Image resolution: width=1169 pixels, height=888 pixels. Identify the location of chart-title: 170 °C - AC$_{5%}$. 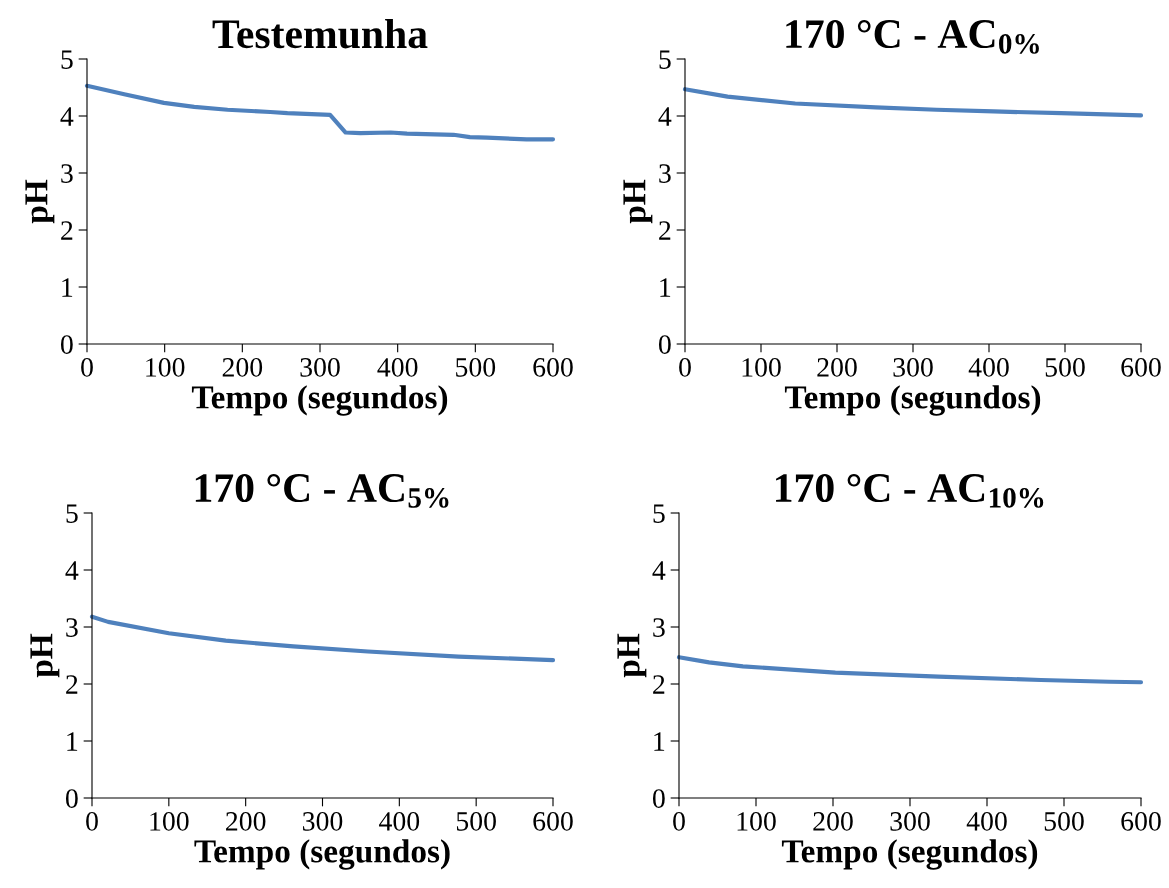
(322, 490).